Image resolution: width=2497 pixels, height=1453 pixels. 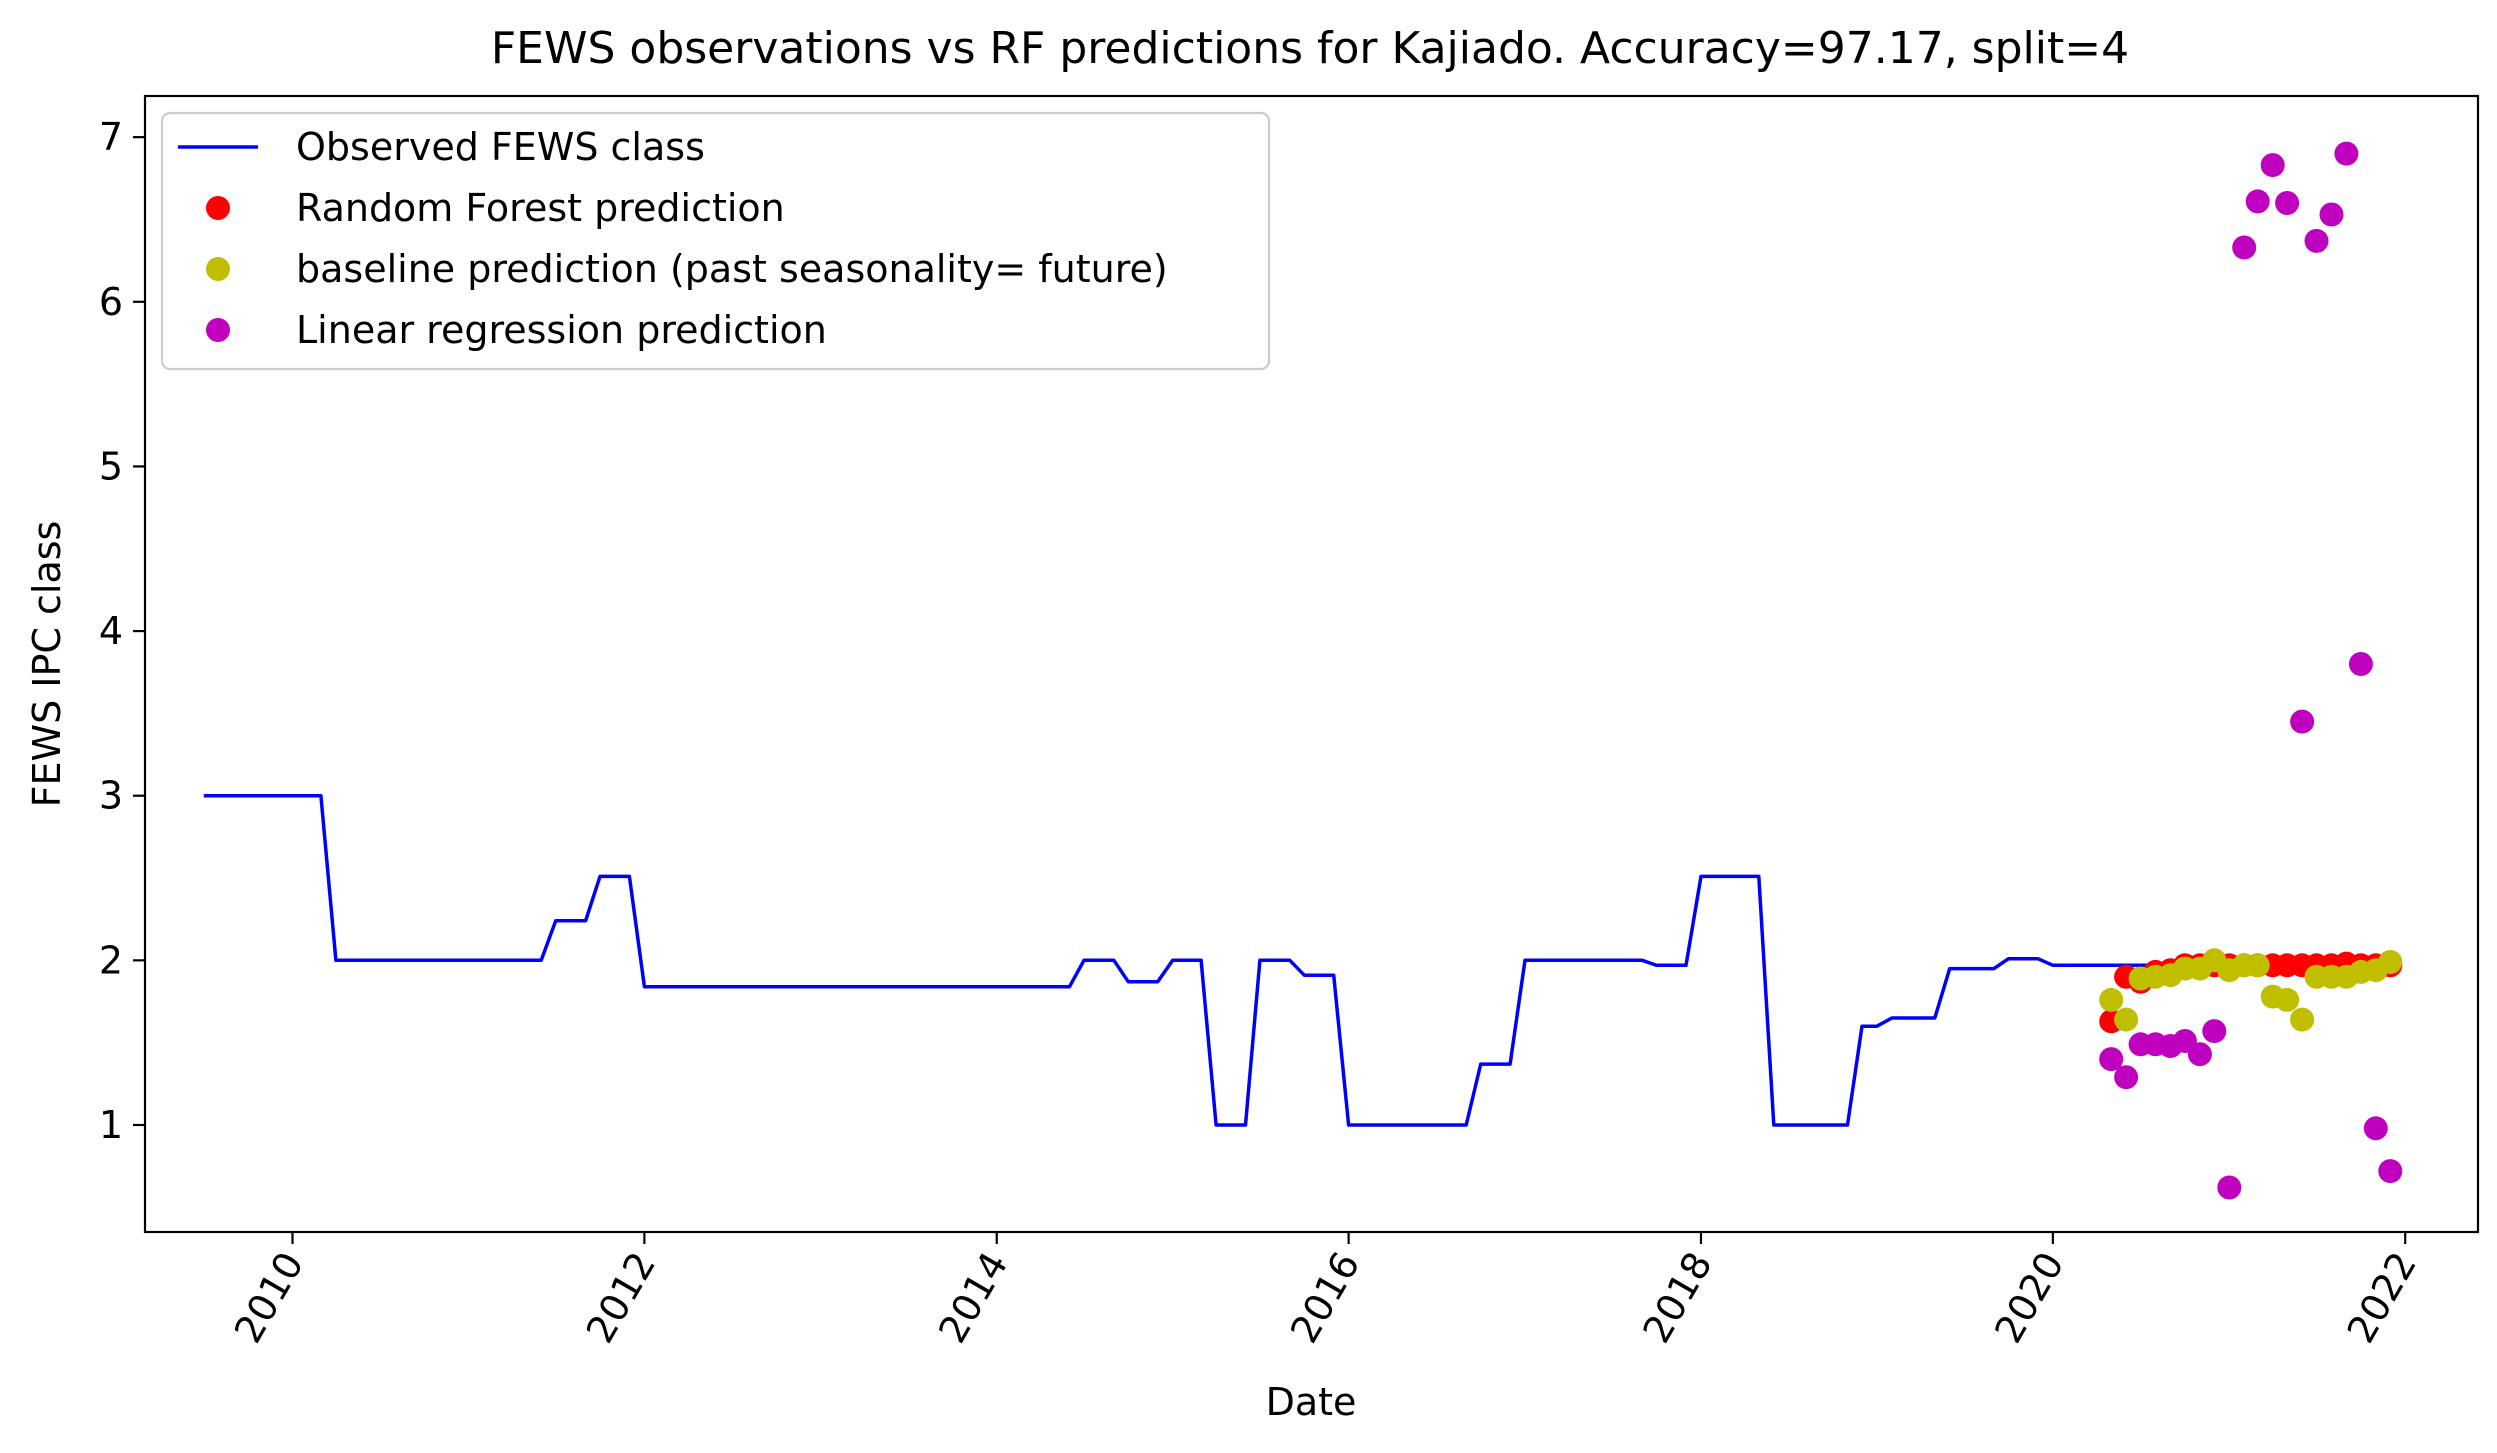 I want to click on y-tick-label: 4, so click(x=111, y=631).